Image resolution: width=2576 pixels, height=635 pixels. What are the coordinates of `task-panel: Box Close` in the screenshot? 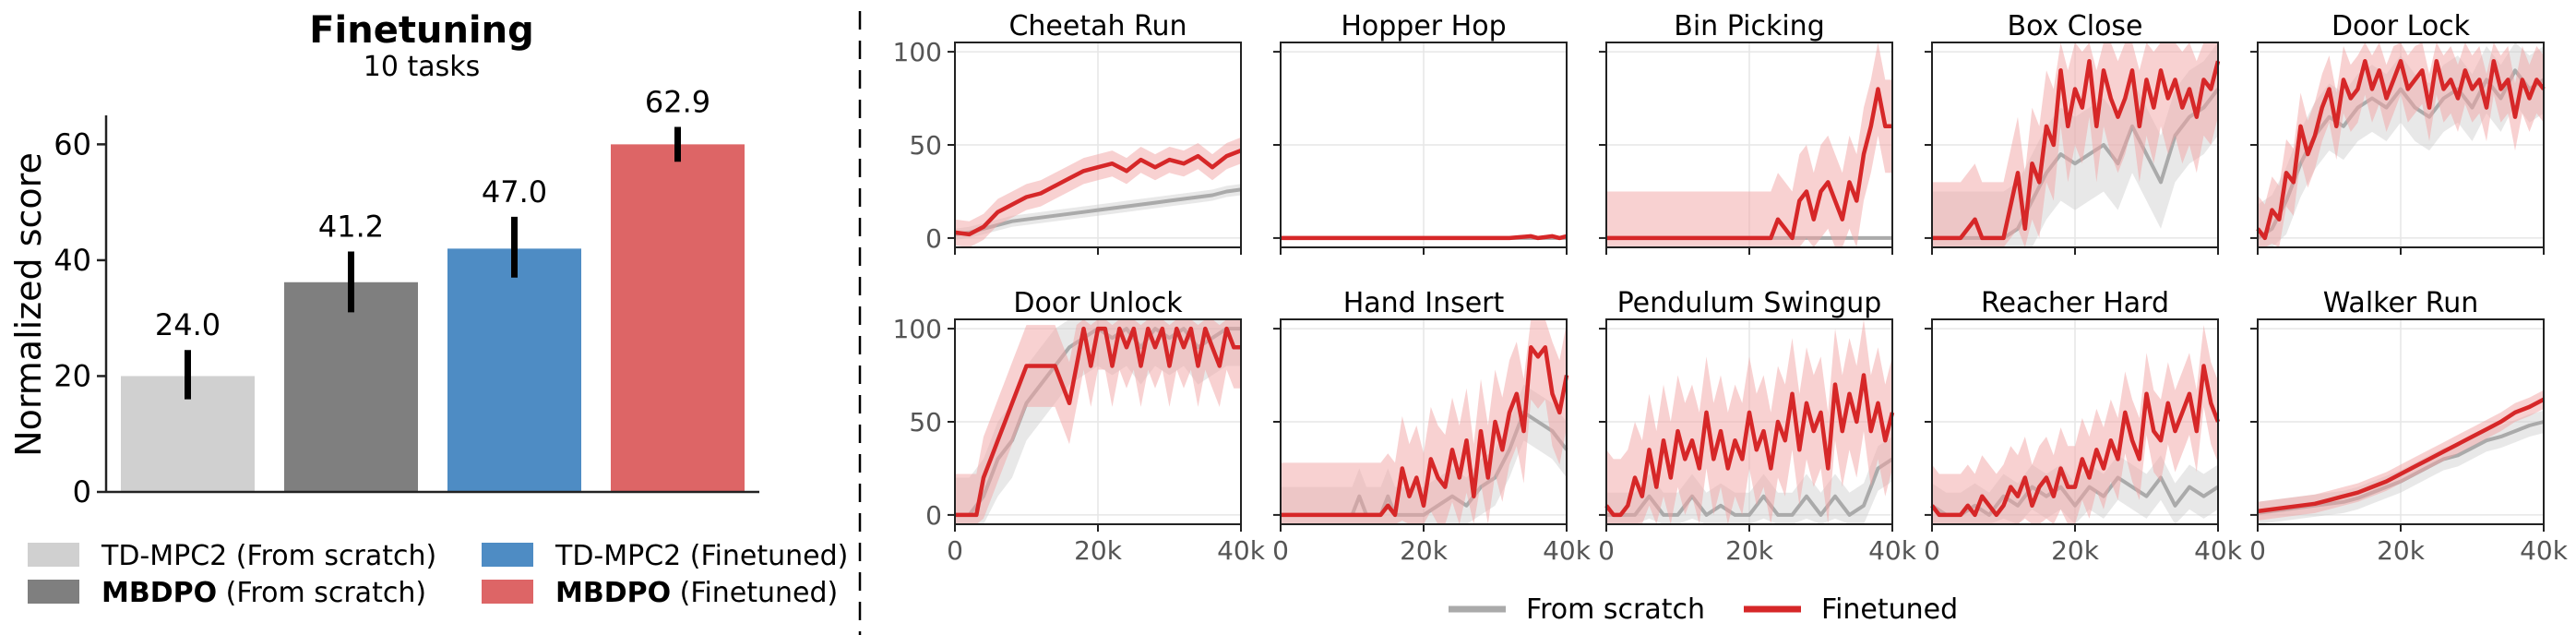 It's located at (2073, 132).